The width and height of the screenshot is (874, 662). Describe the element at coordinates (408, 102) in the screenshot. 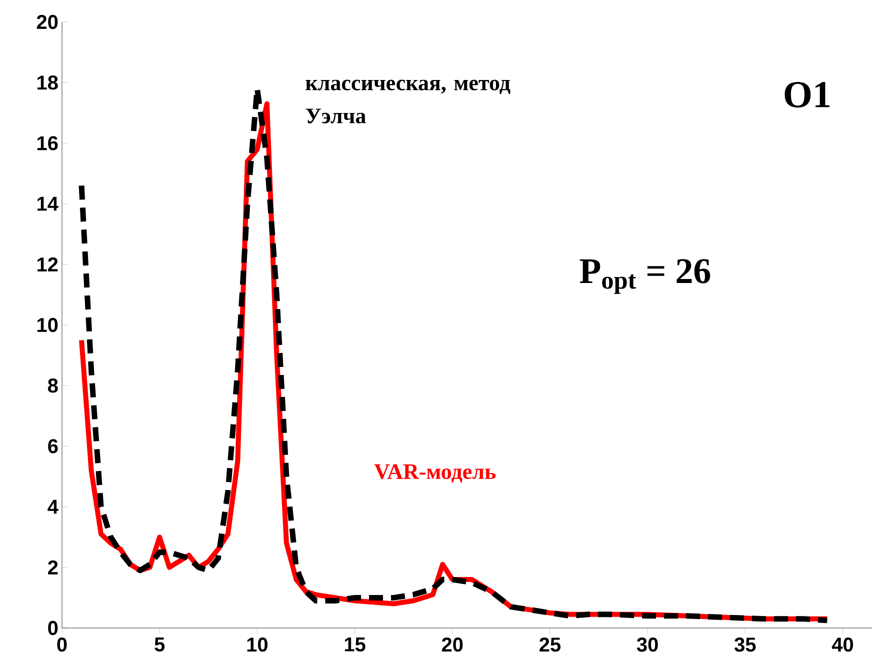

I see `series-label: классическая, метод Уэлча` at that location.